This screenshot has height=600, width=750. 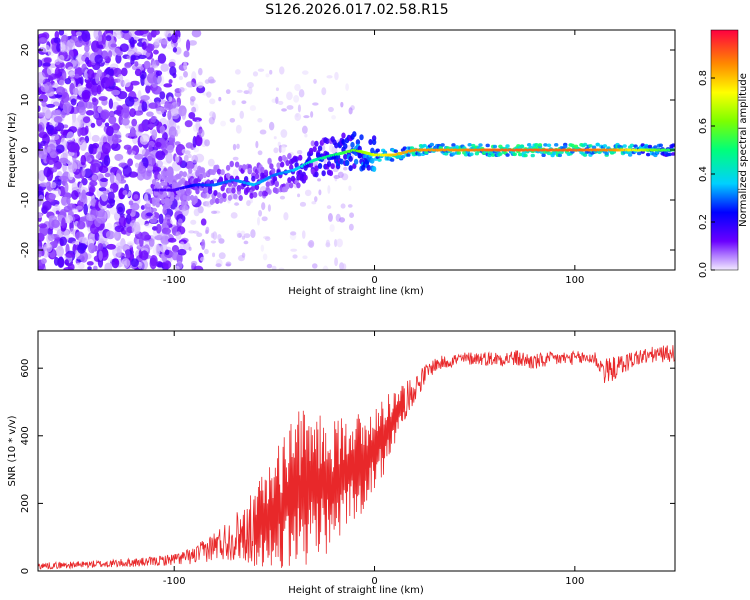 I want to click on snr-y-tick-label: 400, so click(x=25, y=435).